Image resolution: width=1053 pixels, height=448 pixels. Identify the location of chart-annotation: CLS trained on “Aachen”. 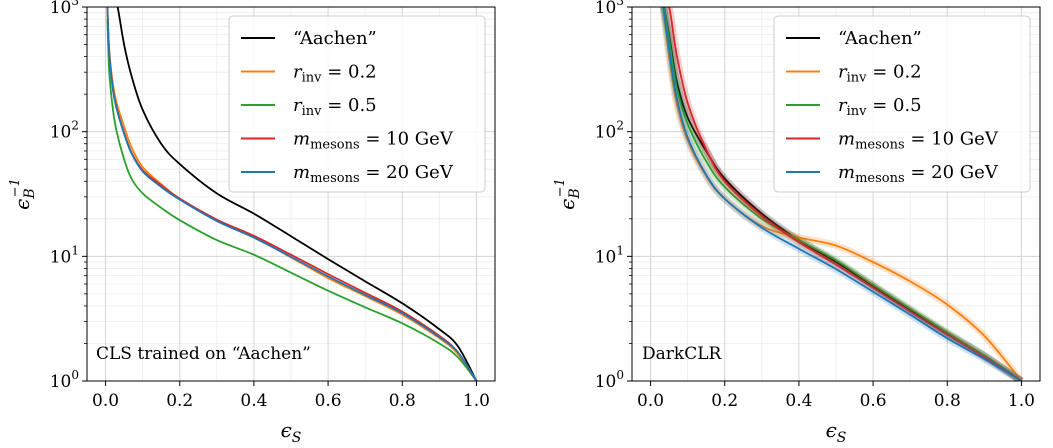
(203, 354).